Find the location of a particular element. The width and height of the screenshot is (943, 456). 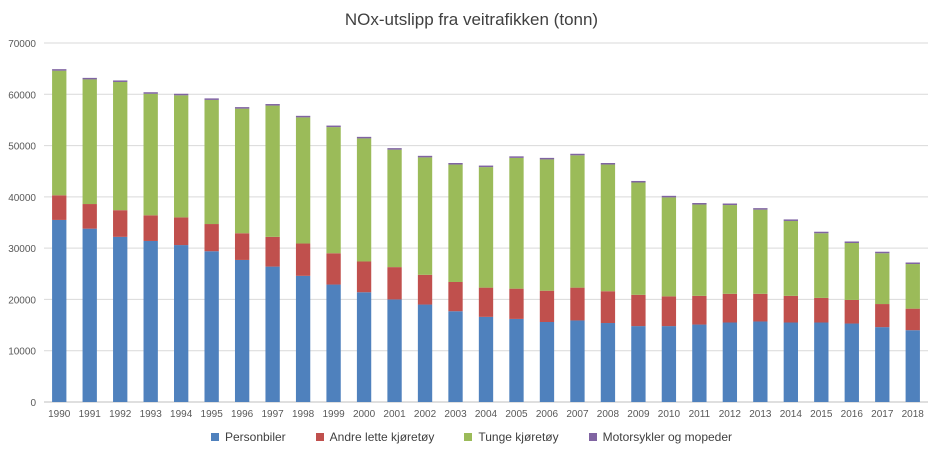

x-tick-label: 1997 is located at coordinates (272, 414).